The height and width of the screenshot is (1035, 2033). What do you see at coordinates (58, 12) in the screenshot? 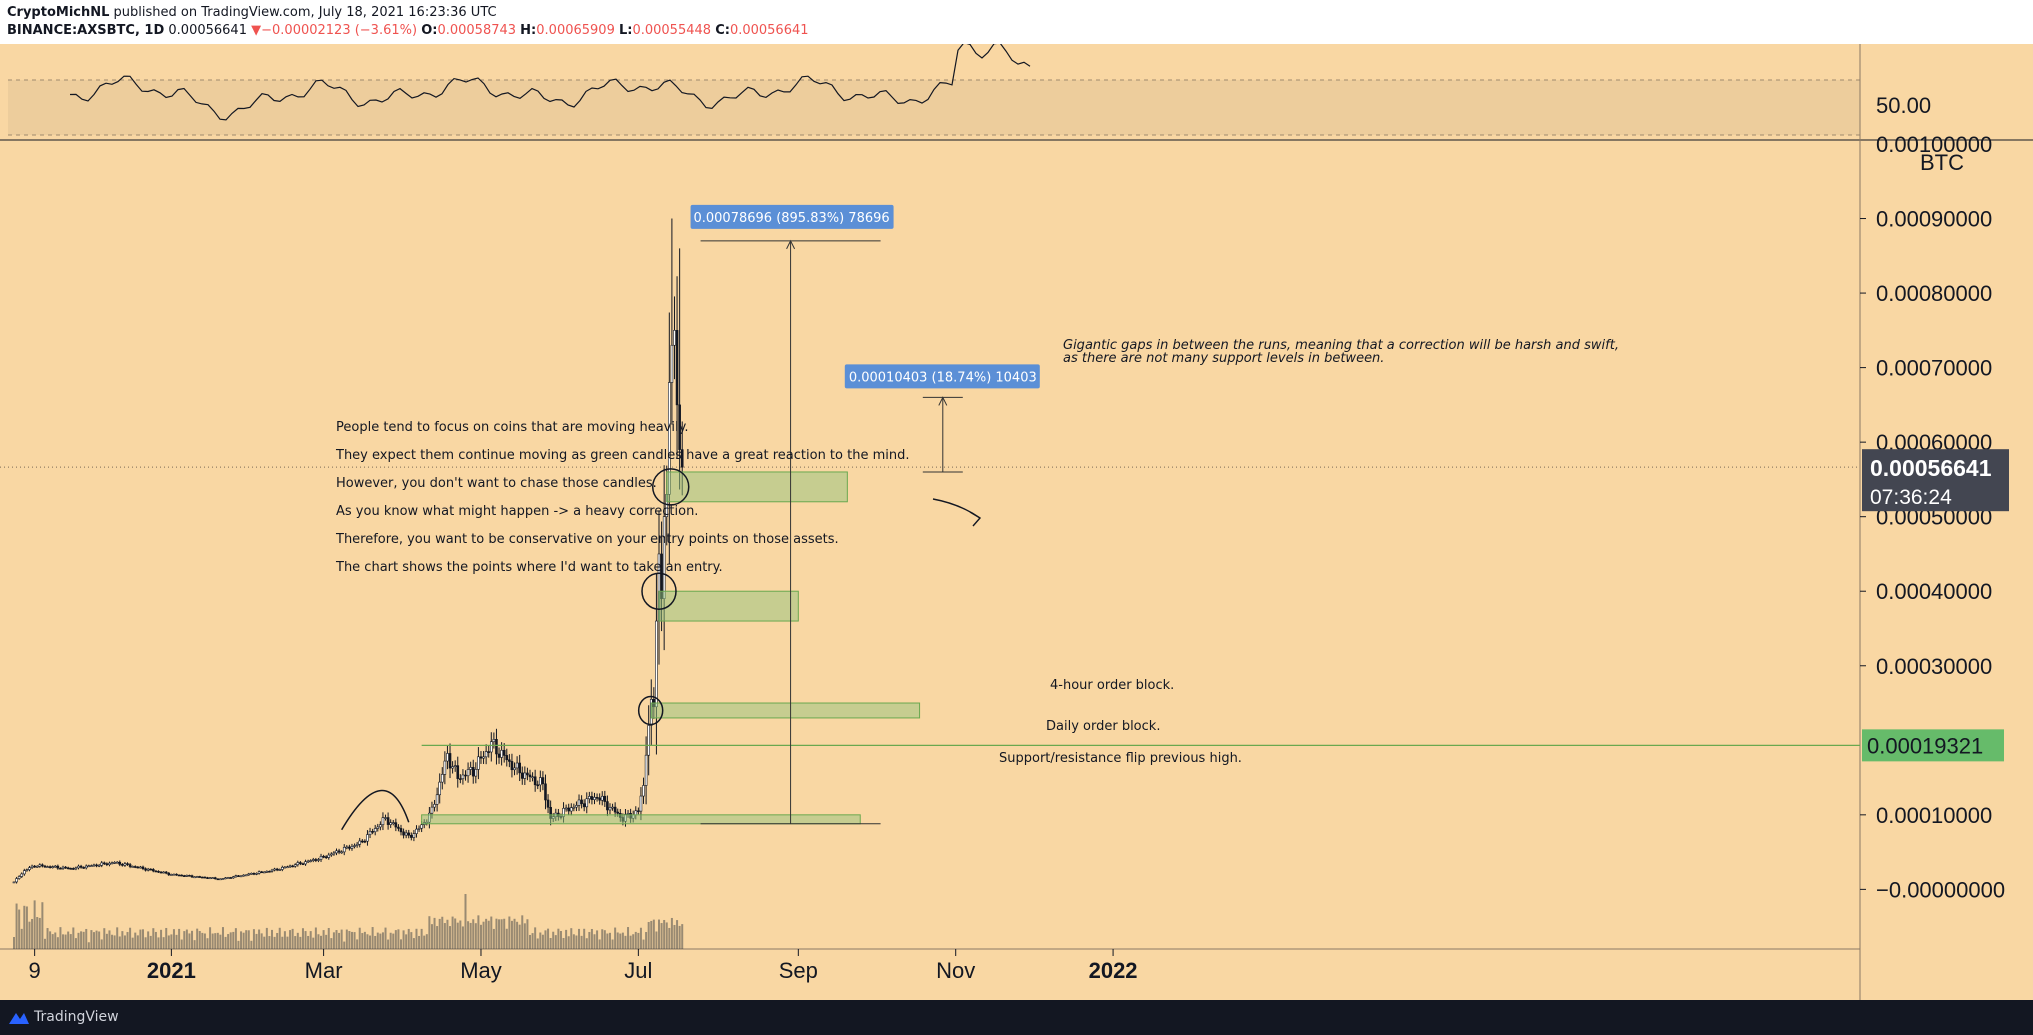
I see `author-name: CryptoMichNL` at bounding box center [58, 12].